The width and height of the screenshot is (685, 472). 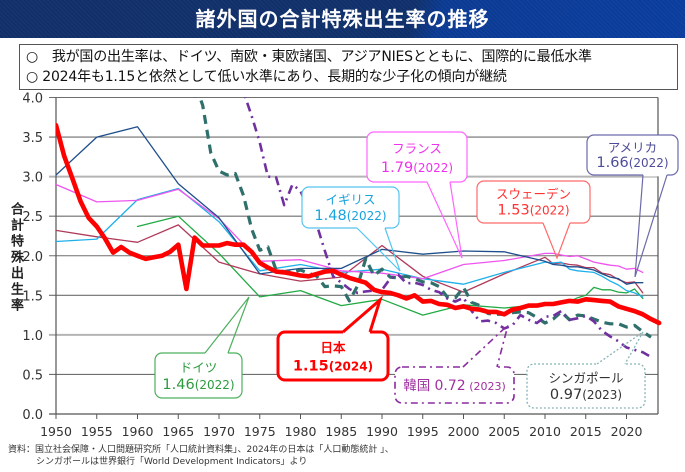 What do you see at coordinates (219, 431) in the screenshot?
I see `x-tick-label: 1970` at bounding box center [219, 431].